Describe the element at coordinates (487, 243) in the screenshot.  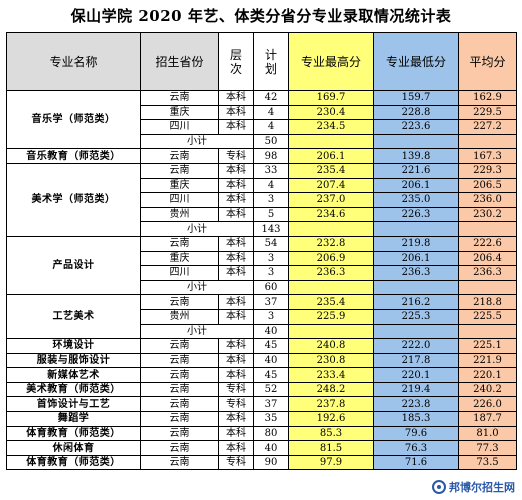
I see `avg-score-cell: 222.6` at that location.